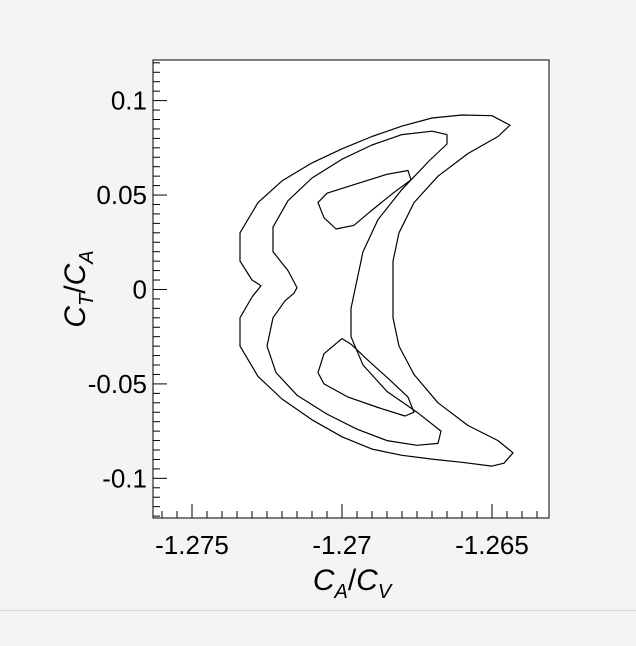 The image size is (636, 646). I want to click on x-axis: -1.275 -1.27 -1.265, so click(346, 532).